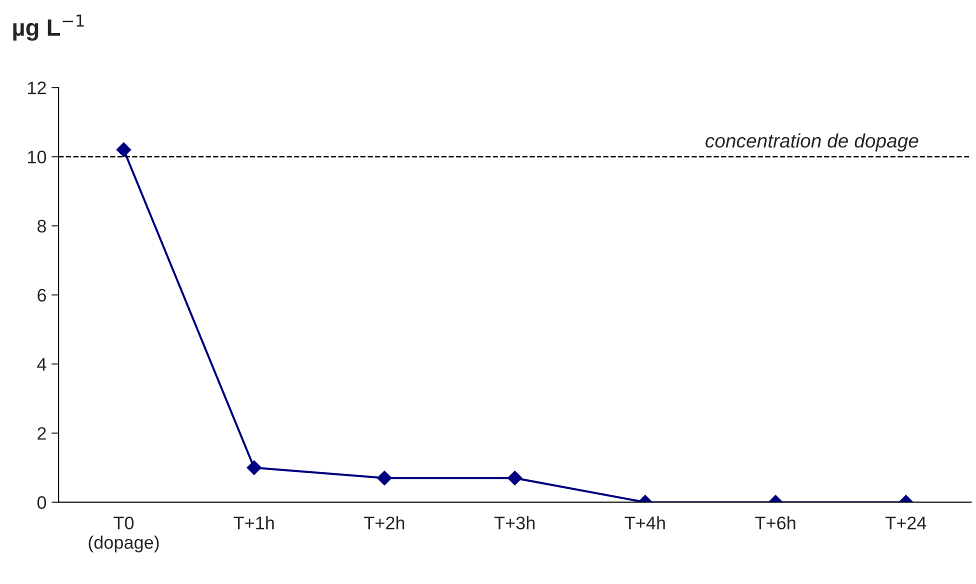  What do you see at coordinates (906, 523) in the screenshot?
I see `x-tick-label: T+24` at bounding box center [906, 523].